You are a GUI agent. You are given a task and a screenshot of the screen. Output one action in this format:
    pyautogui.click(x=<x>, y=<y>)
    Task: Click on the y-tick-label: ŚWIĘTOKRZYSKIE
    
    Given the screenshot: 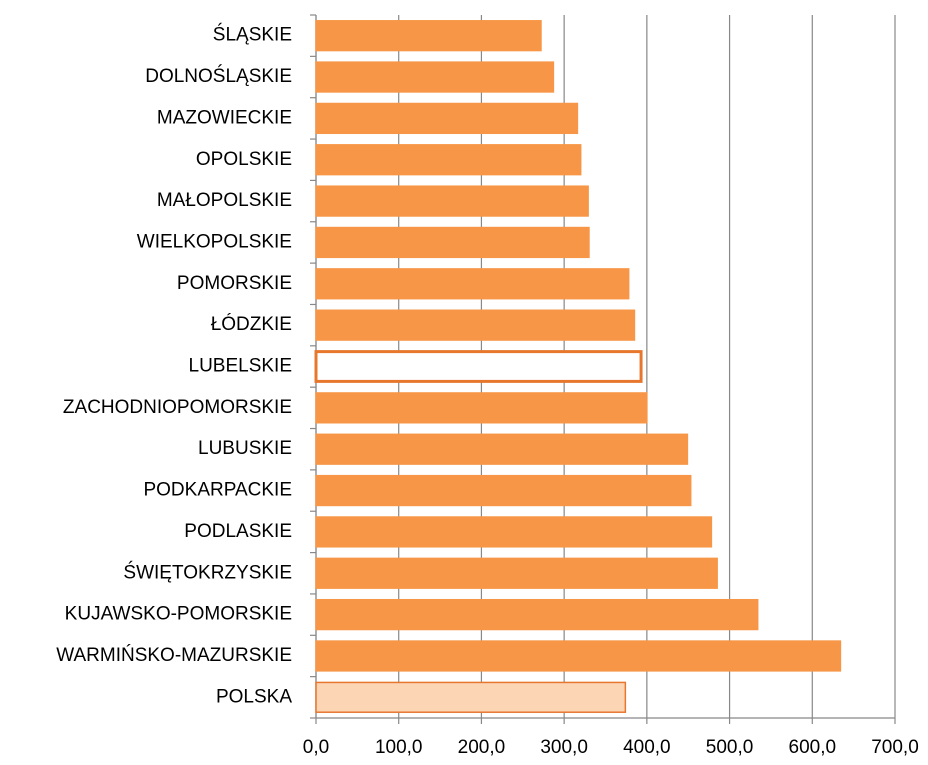 What is the action you would take?
    pyautogui.click(x=207, y=572)
    